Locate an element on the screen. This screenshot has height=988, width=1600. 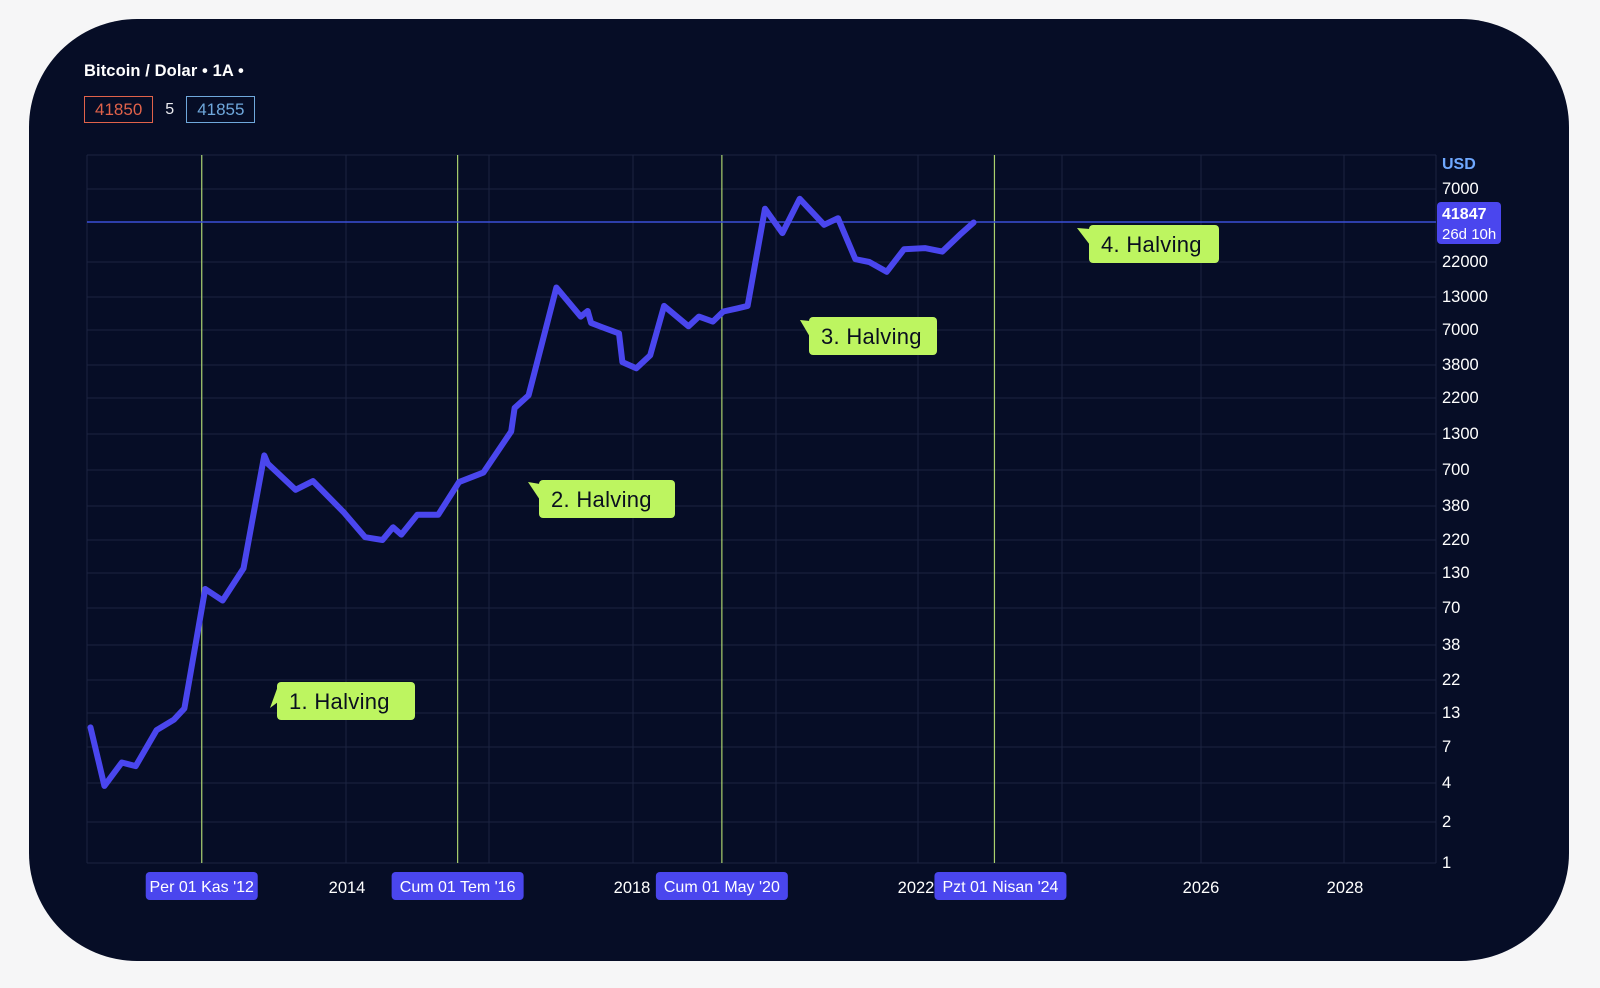
current-price-tag: 41847 26d 10h is located at coordinates (1469, 223).